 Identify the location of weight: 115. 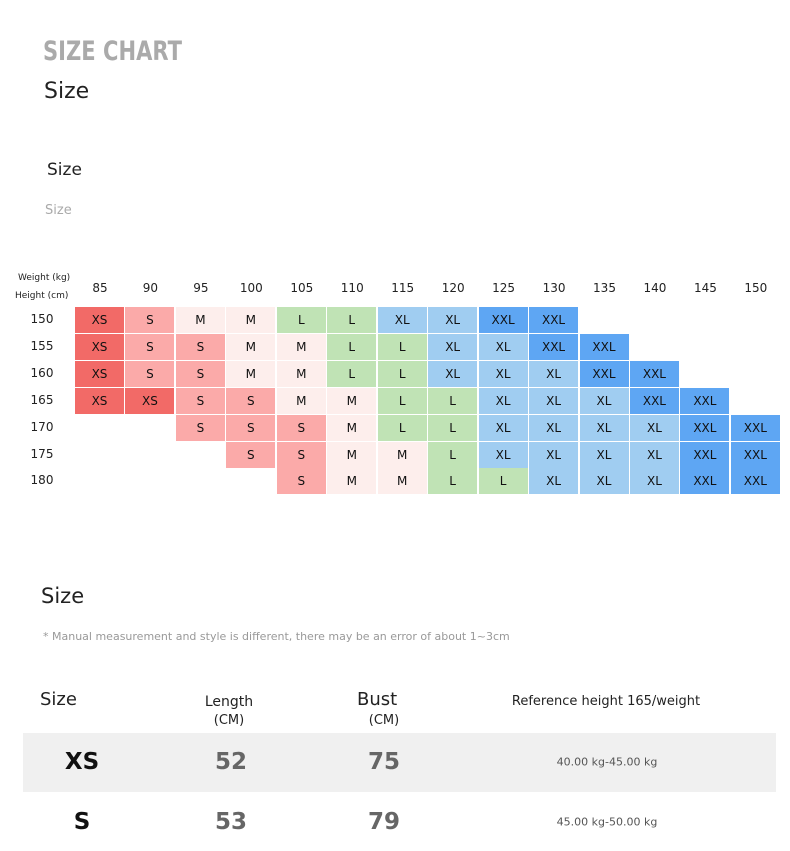
(403, 288).